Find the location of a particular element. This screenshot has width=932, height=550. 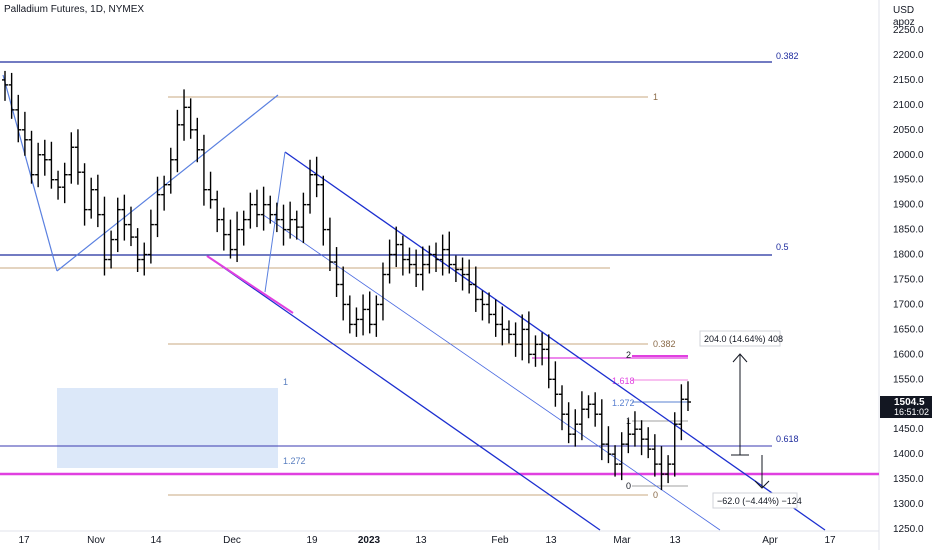

unit-label: apoz is located at coordinates (904, 22).